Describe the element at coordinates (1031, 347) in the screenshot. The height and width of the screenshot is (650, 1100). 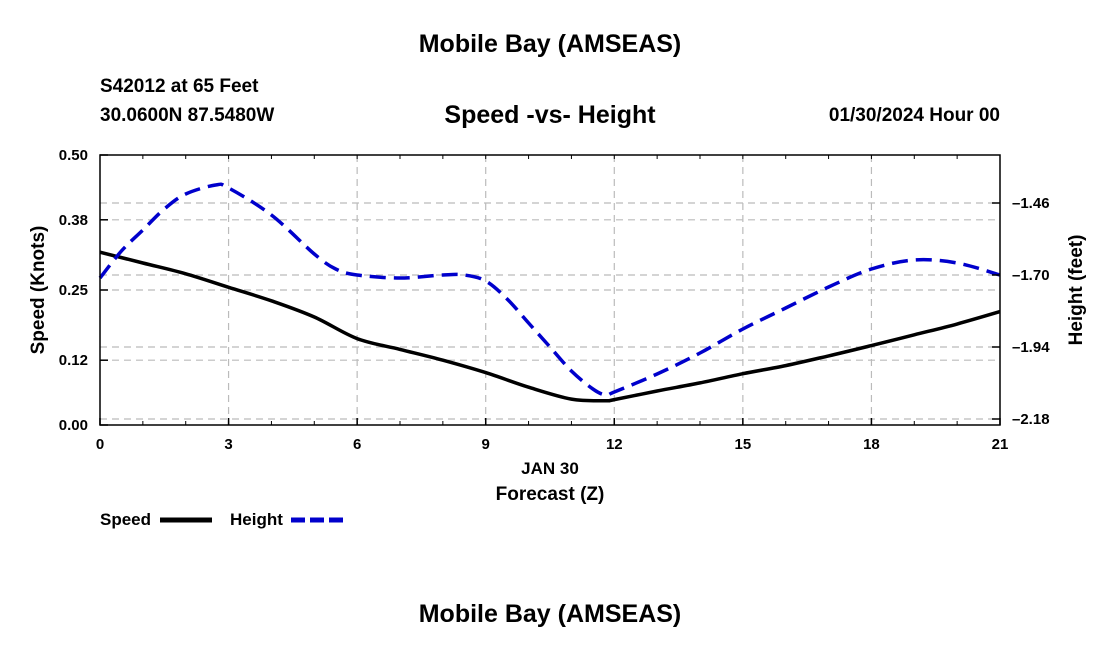
I see `y2-tick-label: –1.94` at that location.